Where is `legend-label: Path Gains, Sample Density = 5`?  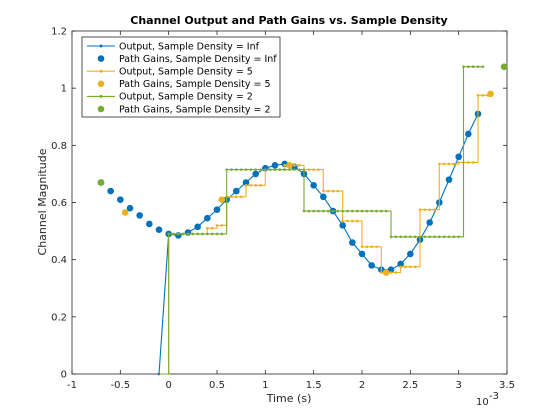 legend-label: Path Gains, Sample Density = 5 is located at coordinates (195, 84).